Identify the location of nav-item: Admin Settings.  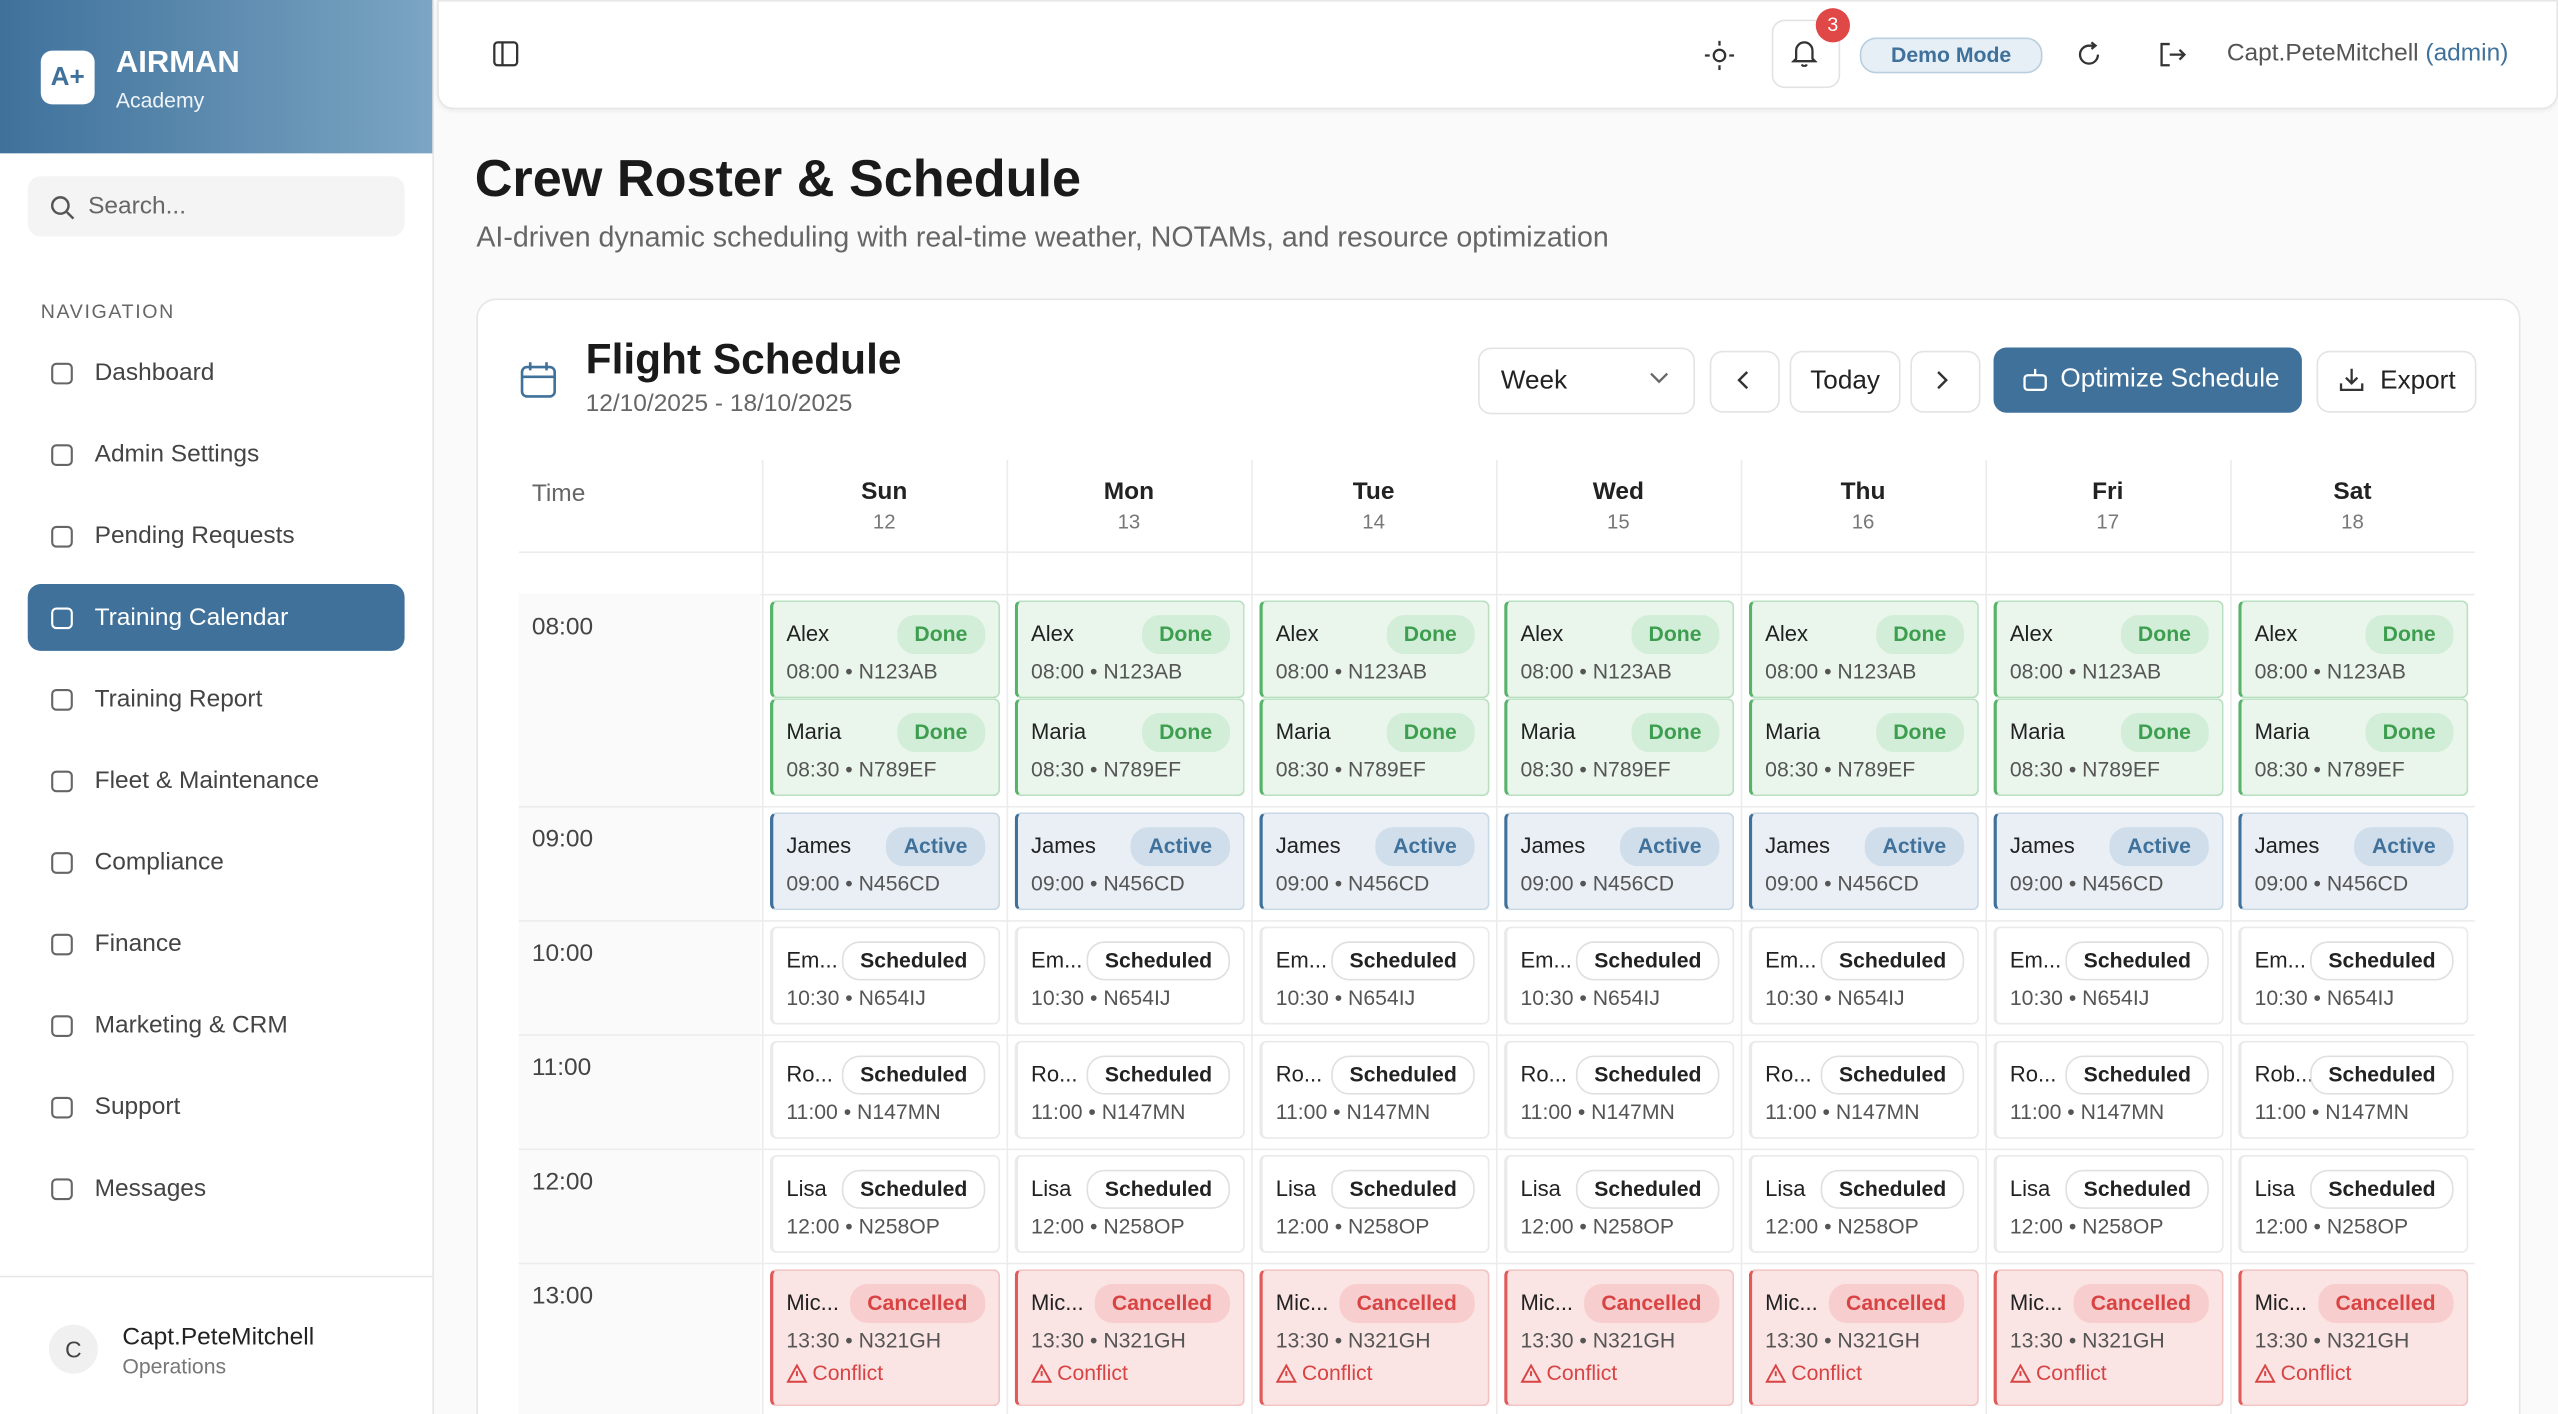
(216, 454).